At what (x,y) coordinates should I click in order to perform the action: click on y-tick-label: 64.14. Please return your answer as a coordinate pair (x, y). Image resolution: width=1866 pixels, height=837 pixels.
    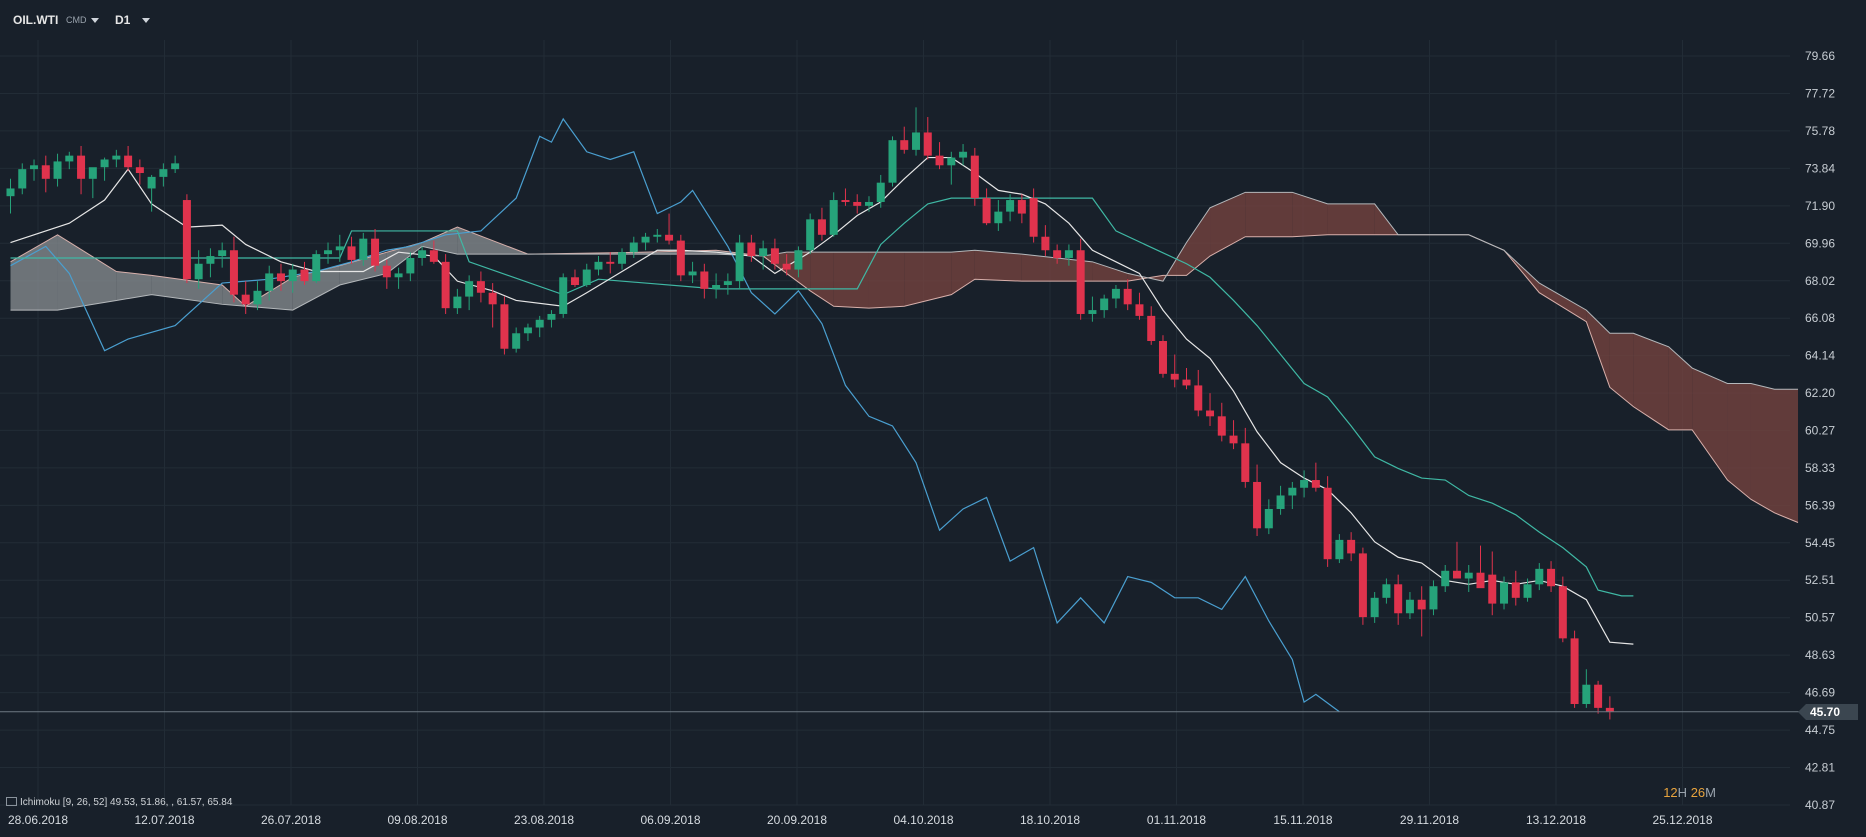
    Looking at the image, I should click on (1820, 356).